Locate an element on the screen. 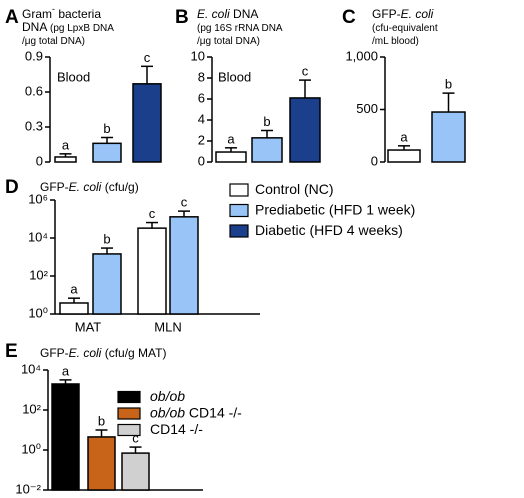 The width and height of the screenshot is (524, 498). y-tick-label: 0.9 is located at coordinates (34, 55).